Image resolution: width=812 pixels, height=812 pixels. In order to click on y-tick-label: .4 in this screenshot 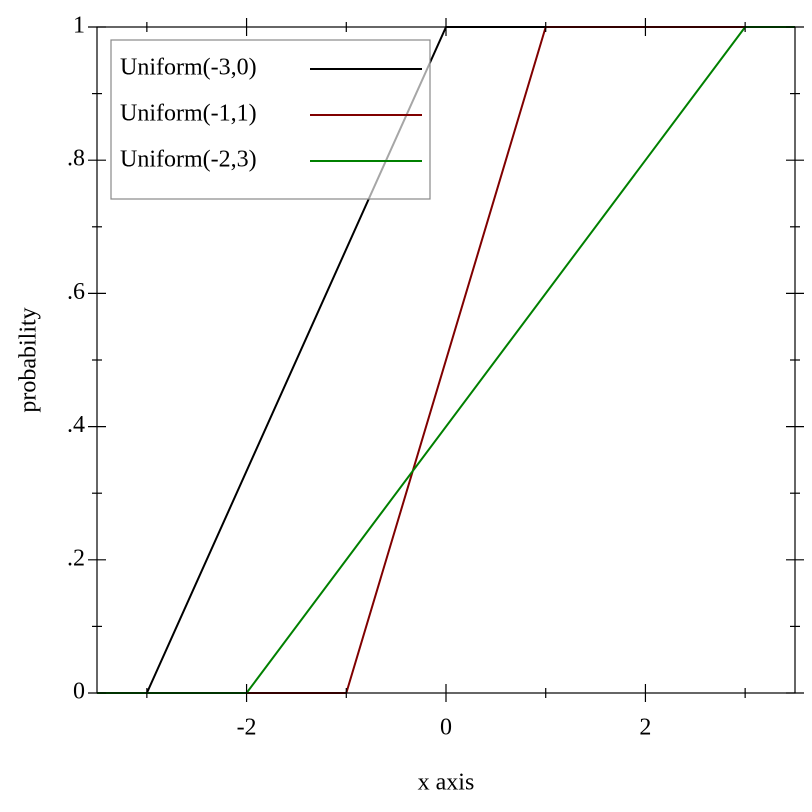, I will do `click(76, 425)`.